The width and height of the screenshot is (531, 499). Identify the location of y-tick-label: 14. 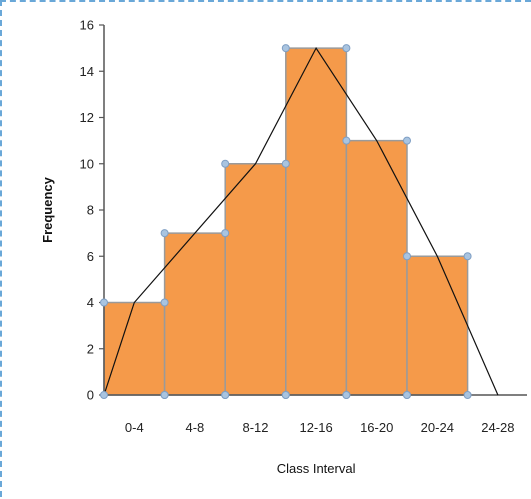
(87, 71).